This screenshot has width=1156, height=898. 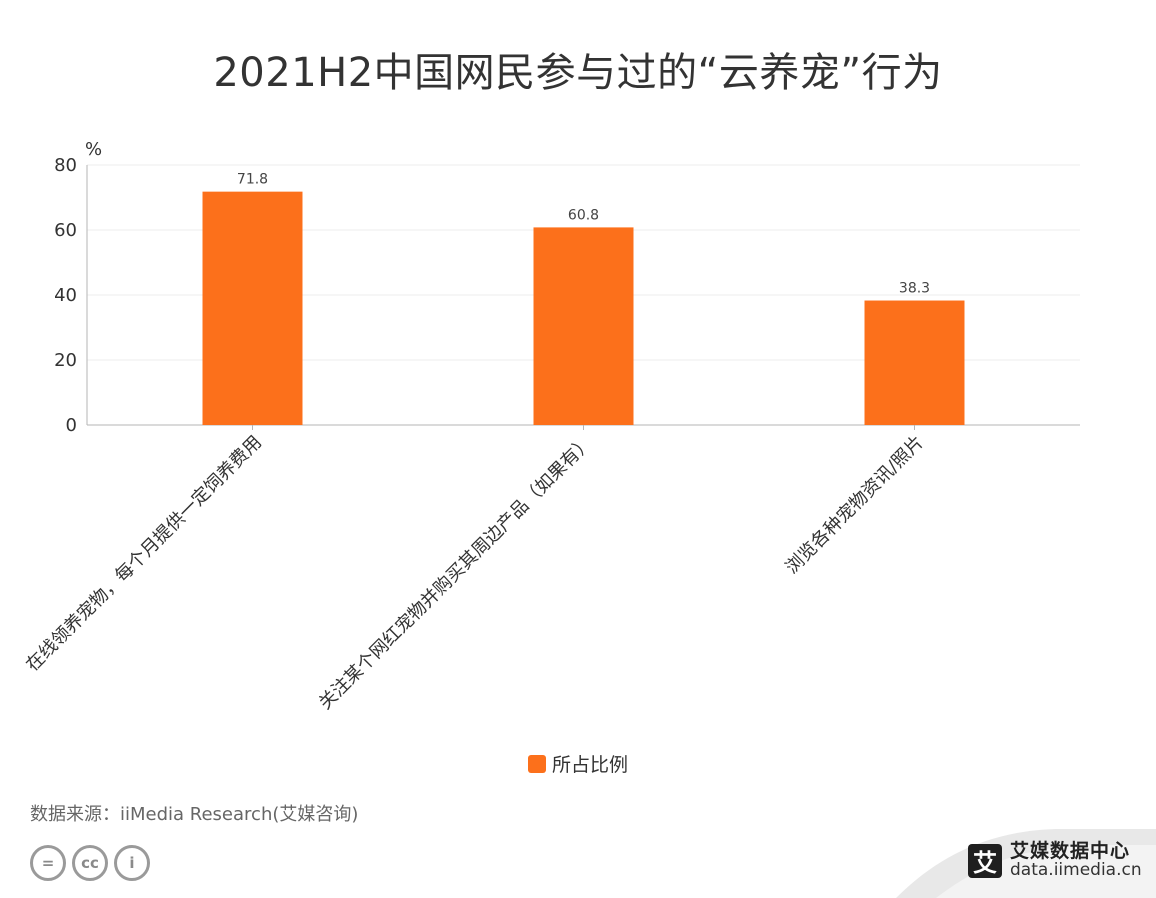 What do you see at coordinates (985, 860) in the screenshot?
I see `brand-logo: 艾` at bounding box center [985, 860].